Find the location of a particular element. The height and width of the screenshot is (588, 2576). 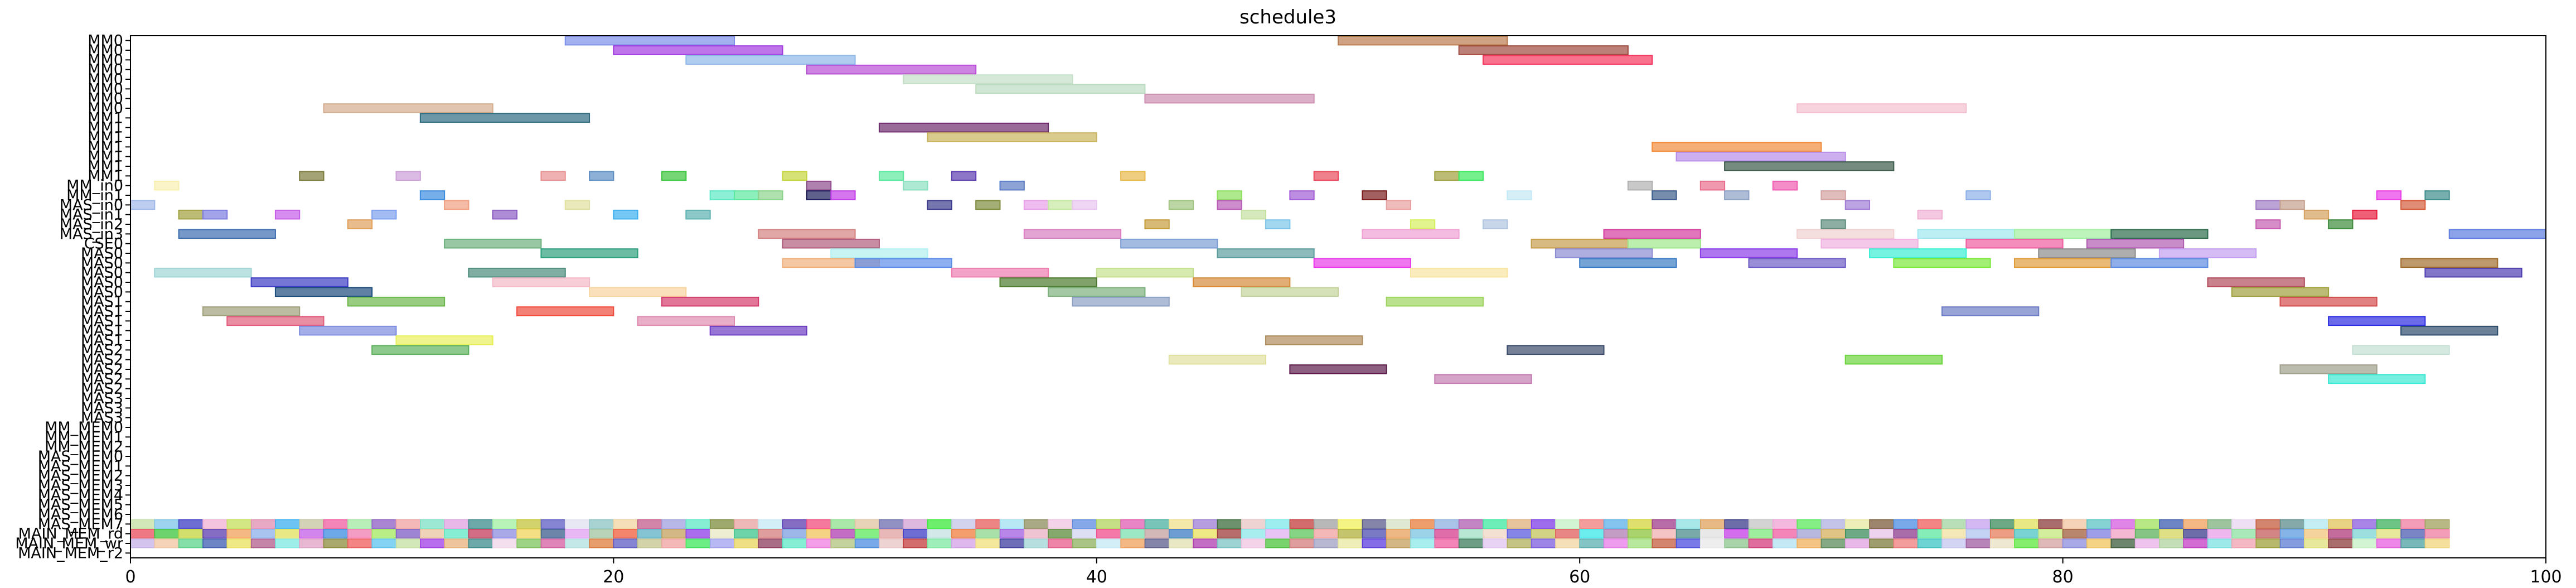

y-tick-label: MM_MEM2 is located at coordinates (84, 447).